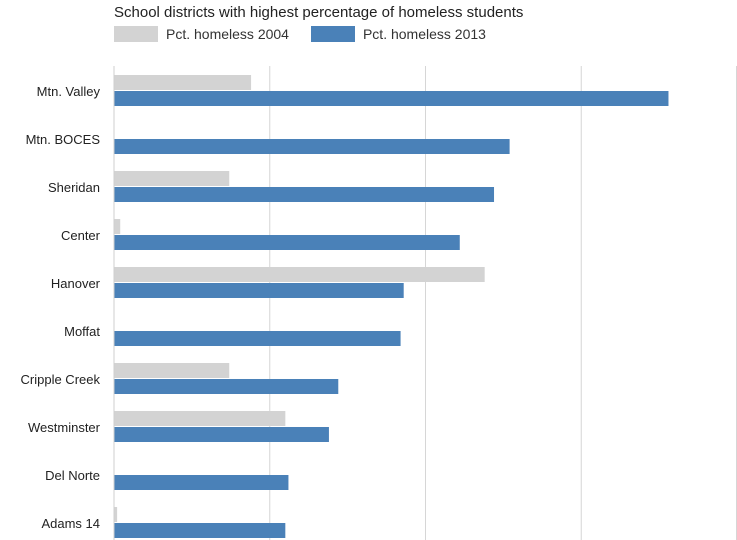 The width and height of the screenshot is (737, 540). I want to click on legend-item-2013: Pct. homeless 2013, so click(398, 34).